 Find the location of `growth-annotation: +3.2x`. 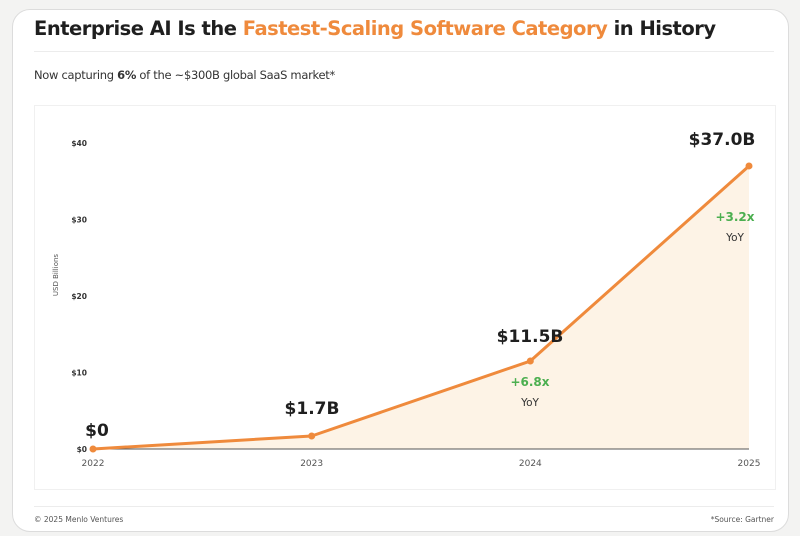

growth-annotation: +3.2x is located at coordinates (734, 217).